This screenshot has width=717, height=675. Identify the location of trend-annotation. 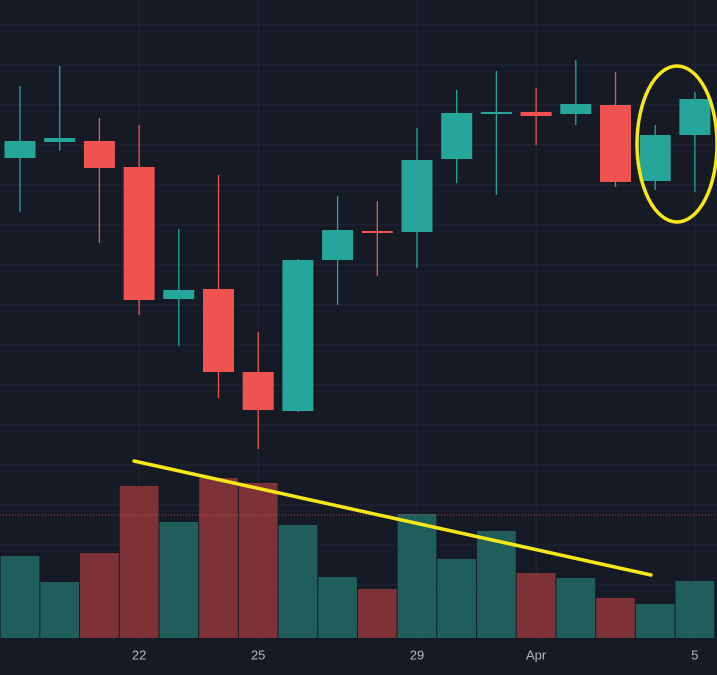
(392, 518).